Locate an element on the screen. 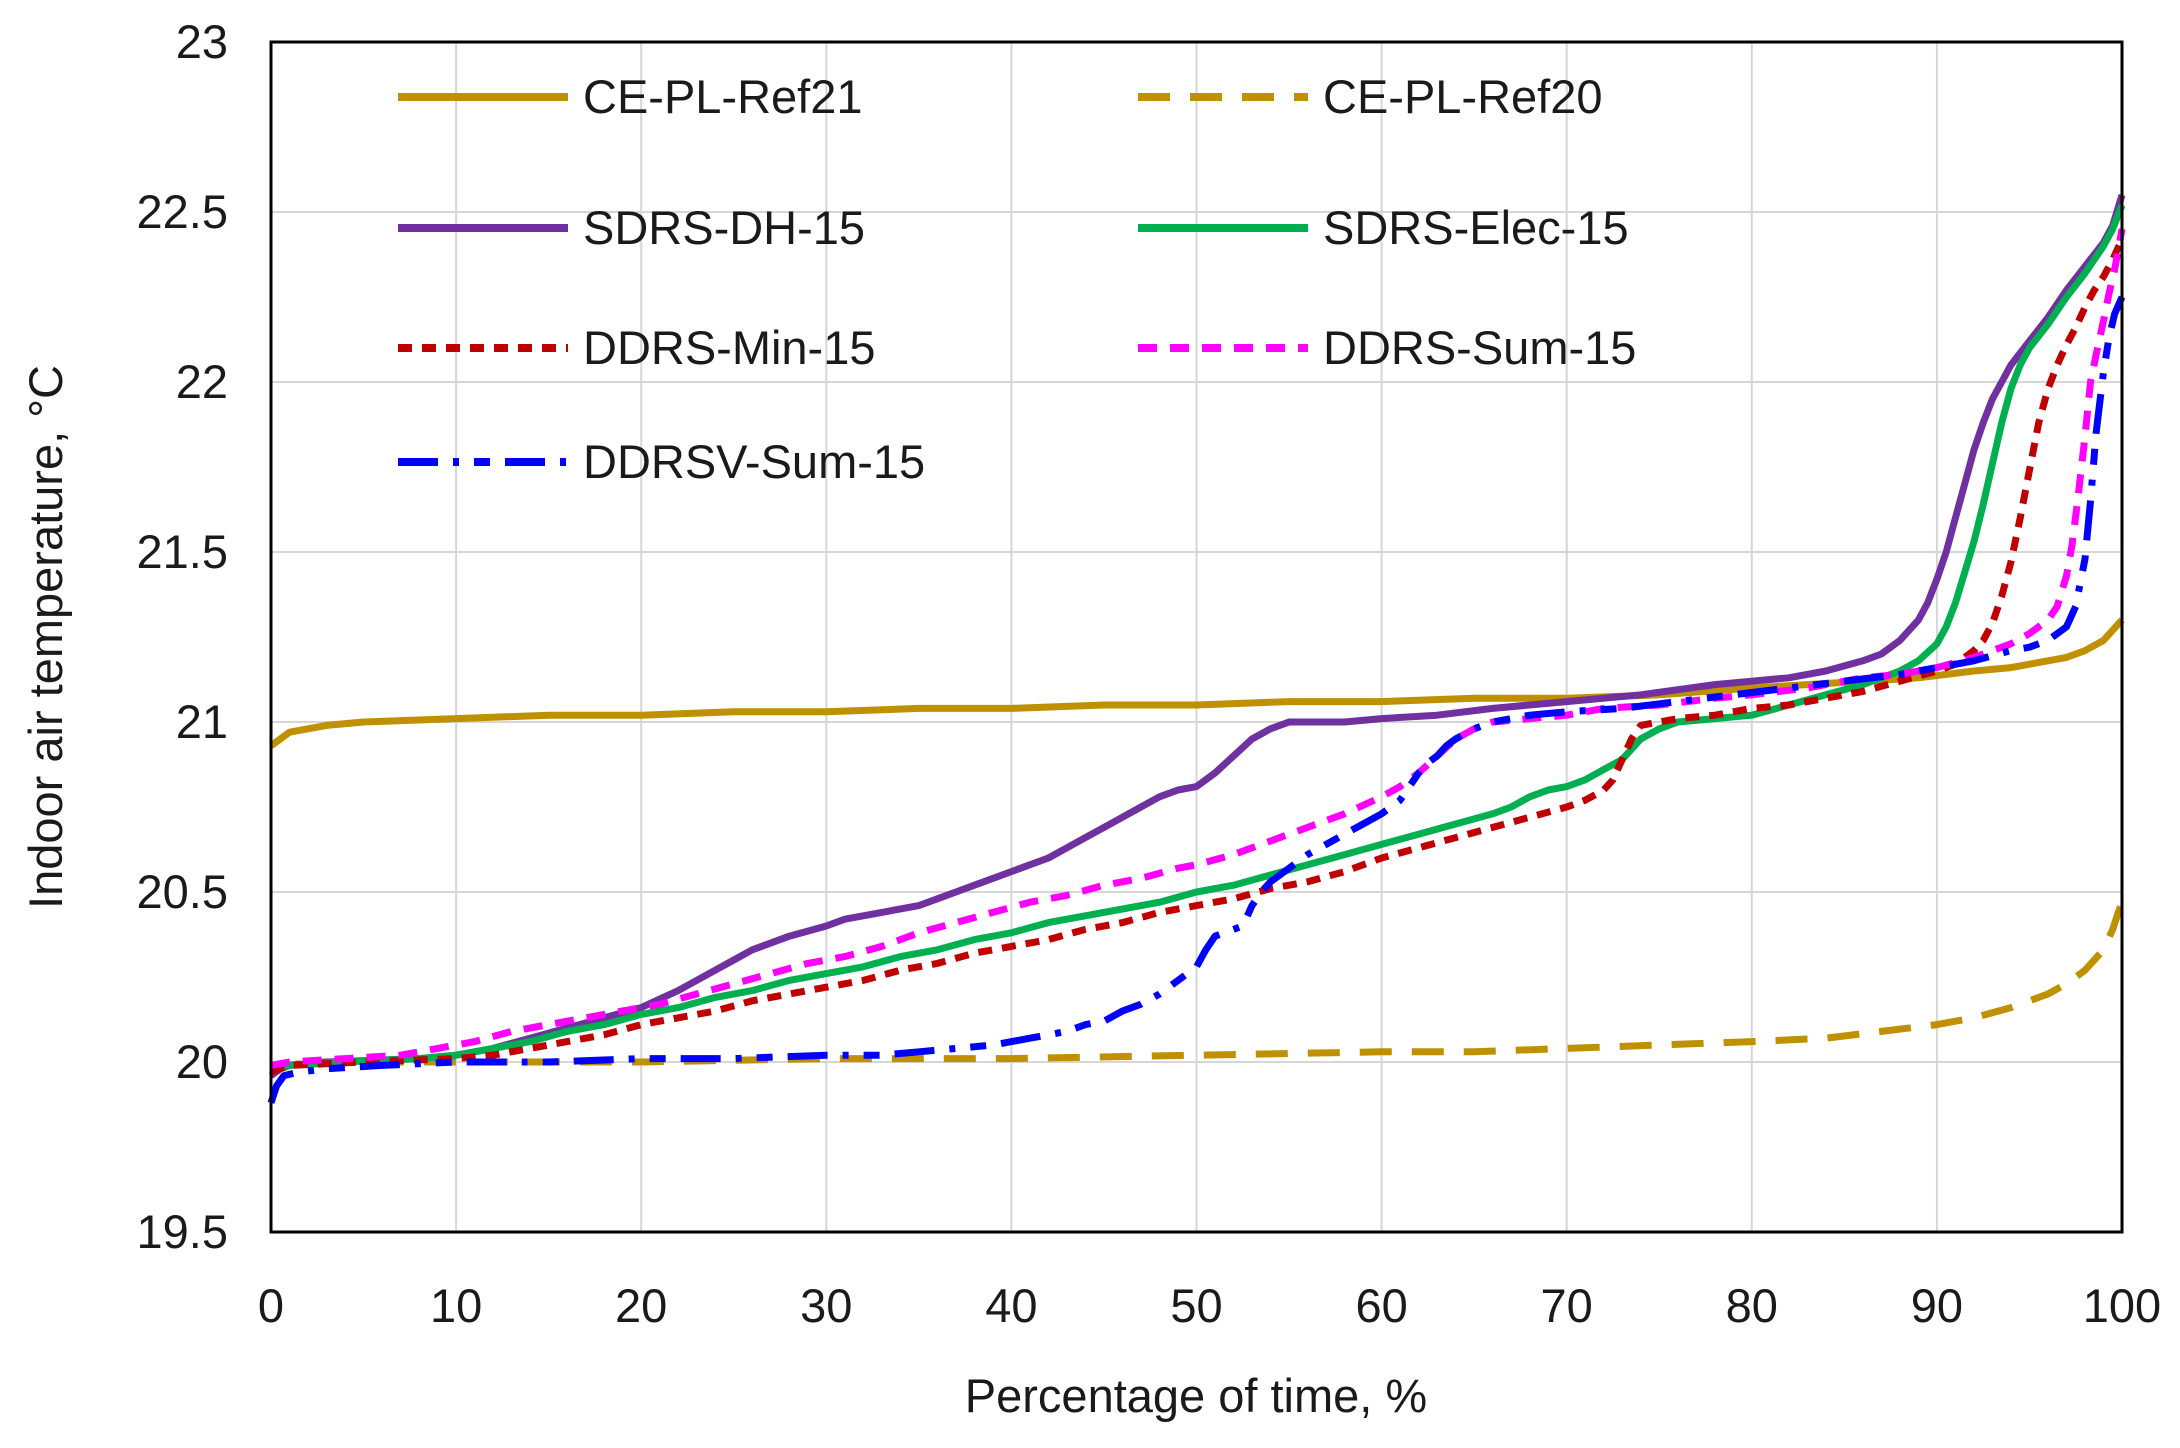 The width and height of the screenshot is (2180, 1448). x-axis-title: Percentage of time, % is located at coordinates (1196, 1395).